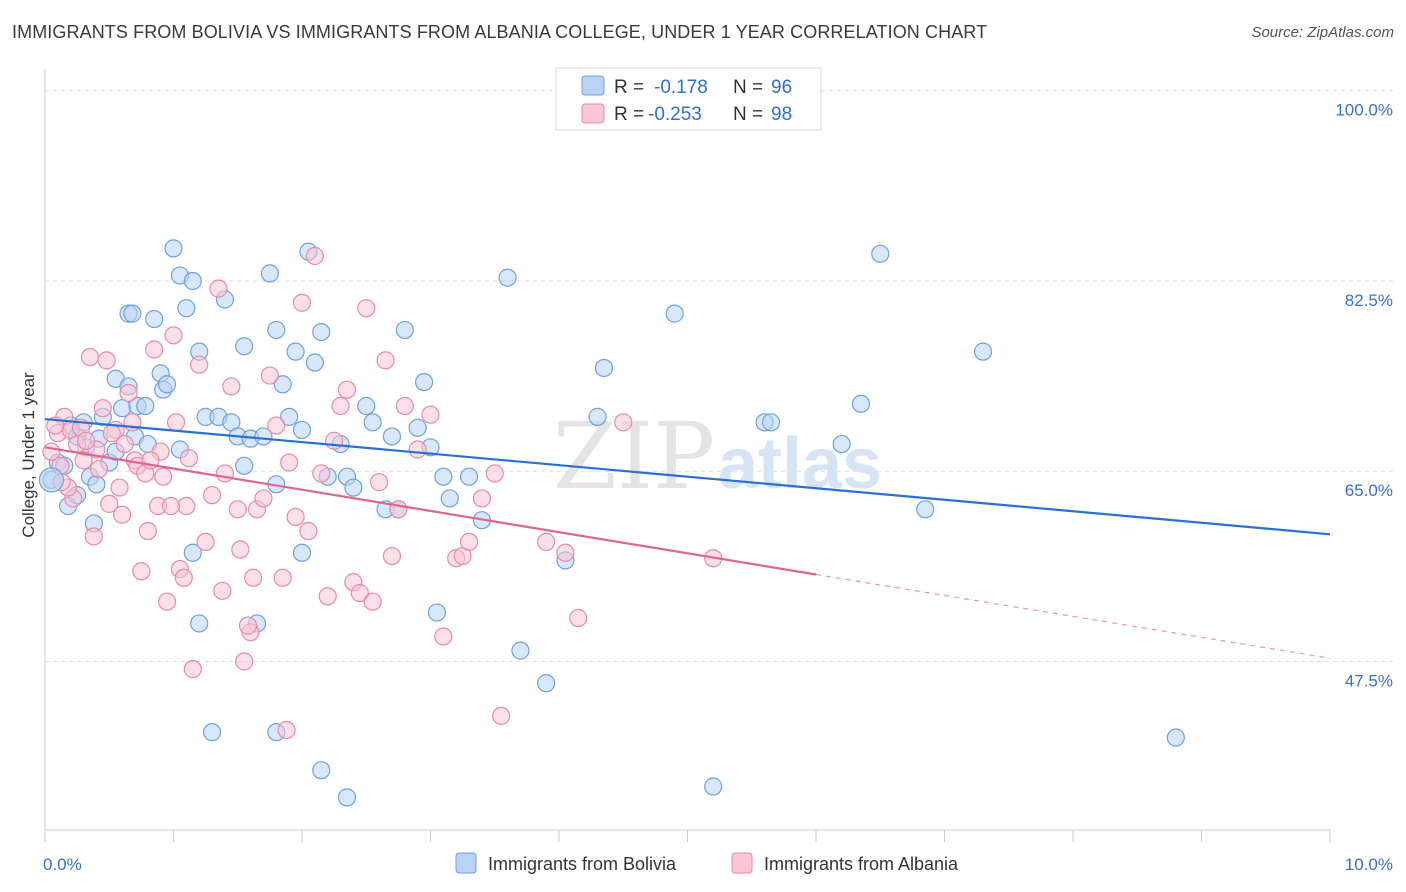  Describe the element at coordinates (28, 455) in the screenshot. I see `y-axis-title: College, Under 1 year` at that location.